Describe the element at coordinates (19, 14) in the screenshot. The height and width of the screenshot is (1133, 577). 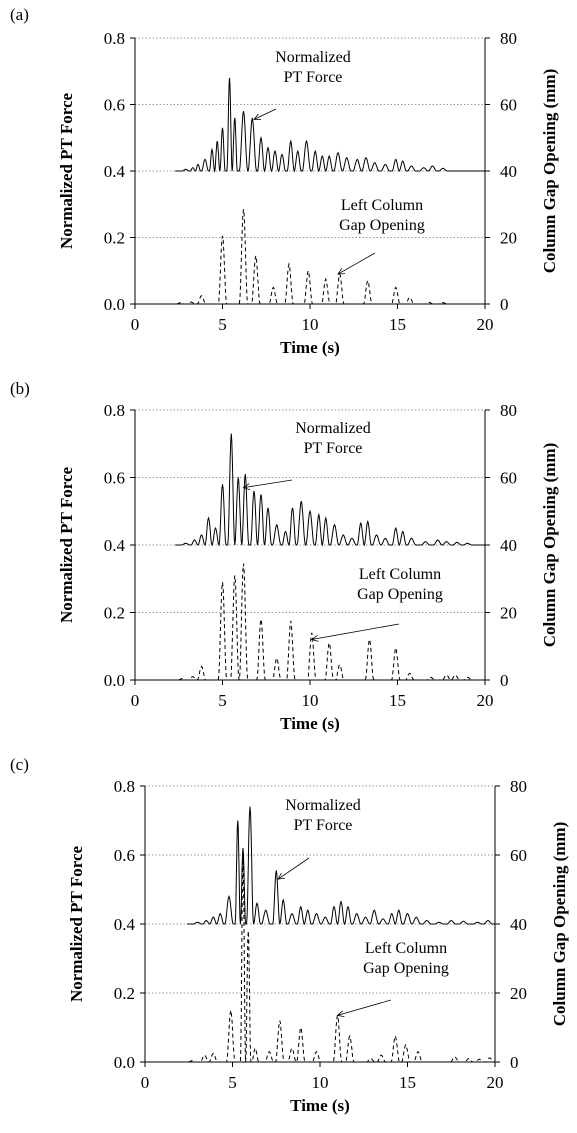
I see `panel-label: (a)` at that location.